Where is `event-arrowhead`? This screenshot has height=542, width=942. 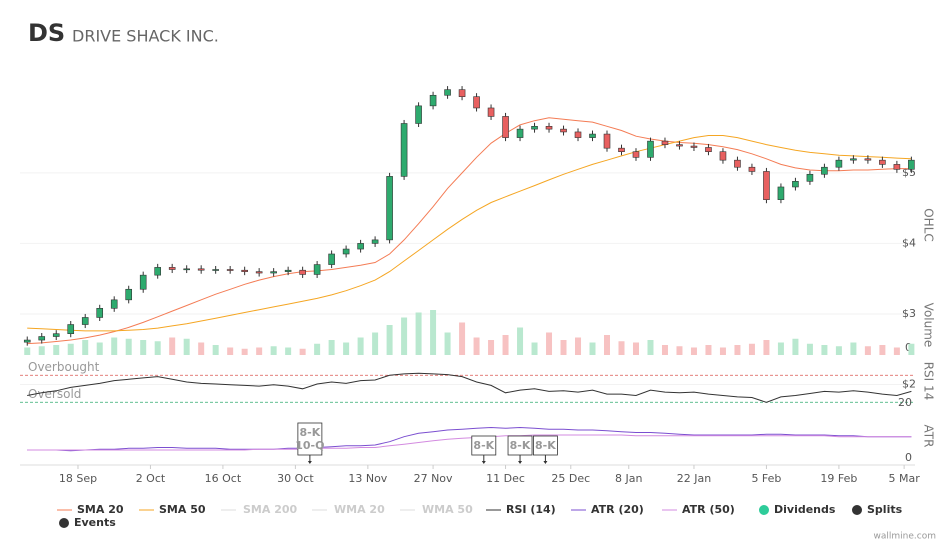 event-arrowhead is located at coordinates (309, 462).